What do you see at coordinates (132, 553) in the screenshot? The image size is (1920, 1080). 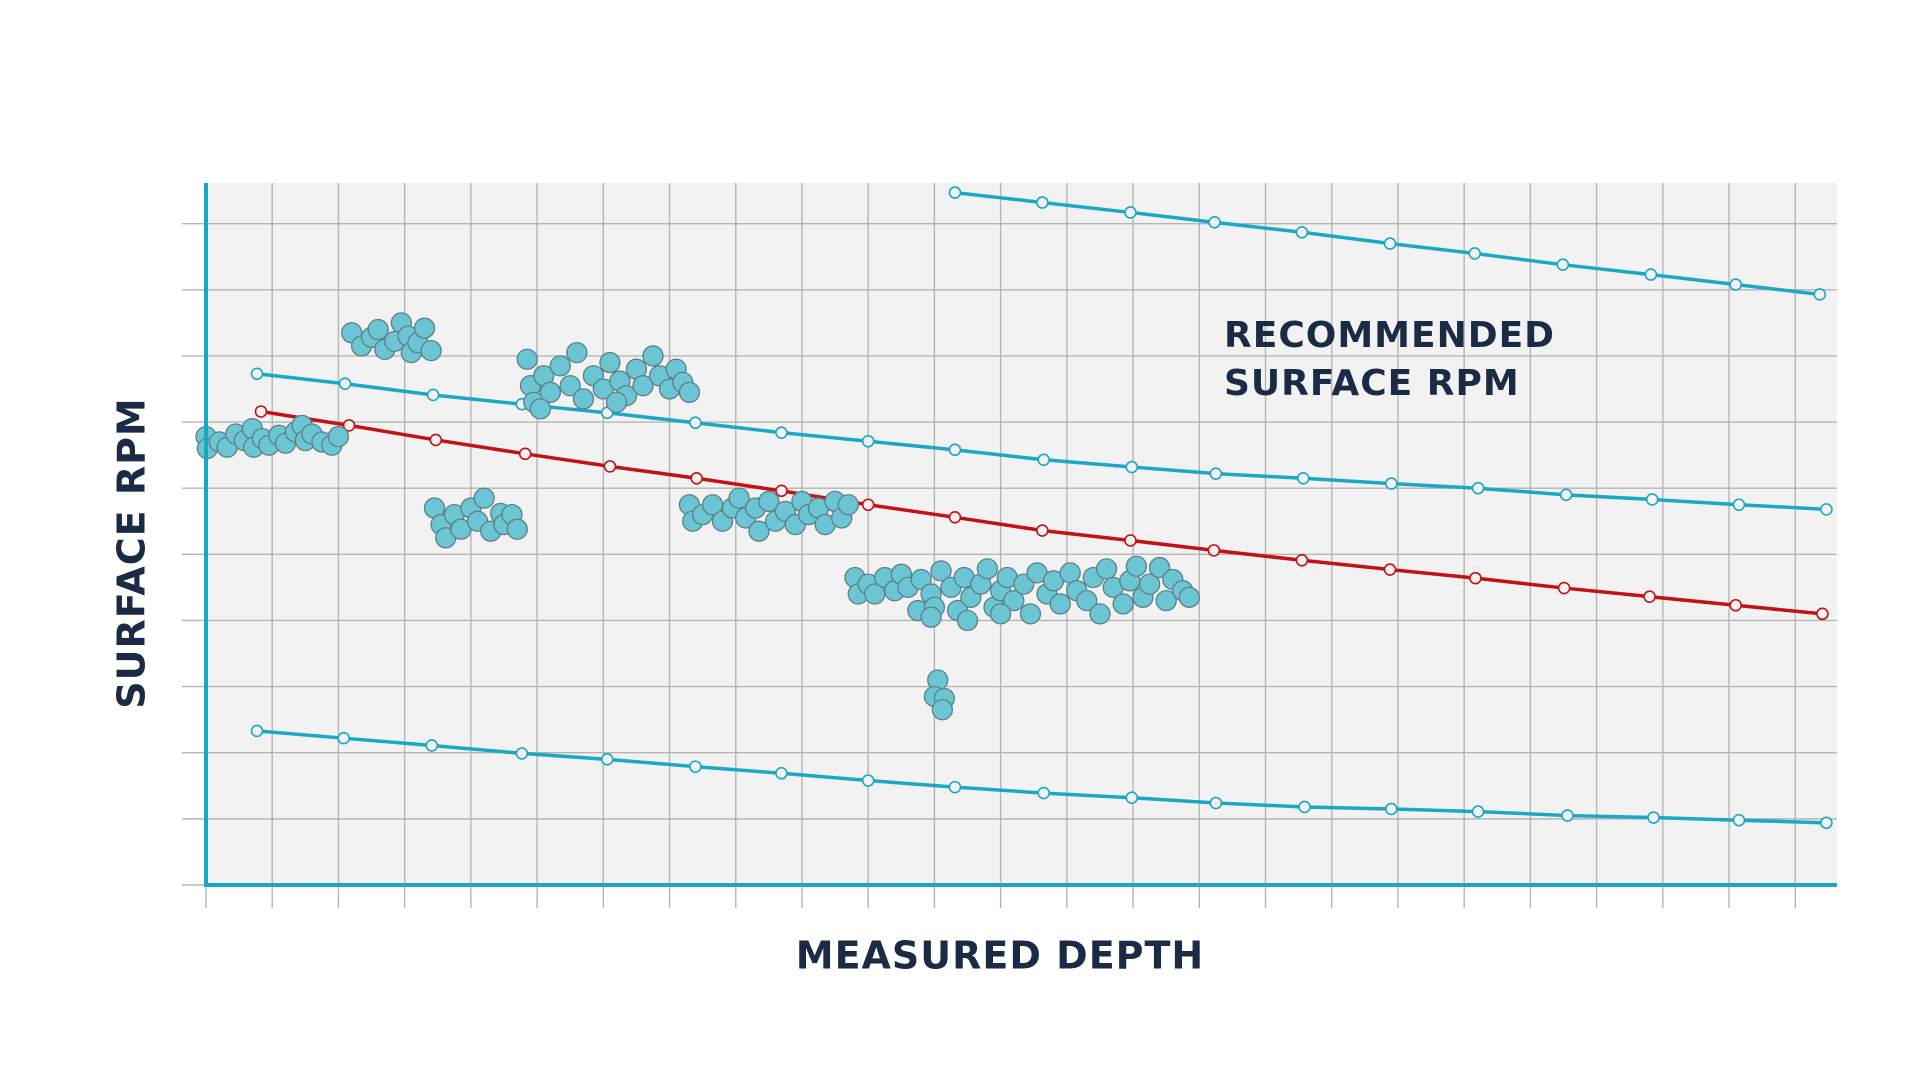 I see `y-axis-label: SURFACE RPM` at bounding box center [132, 553].